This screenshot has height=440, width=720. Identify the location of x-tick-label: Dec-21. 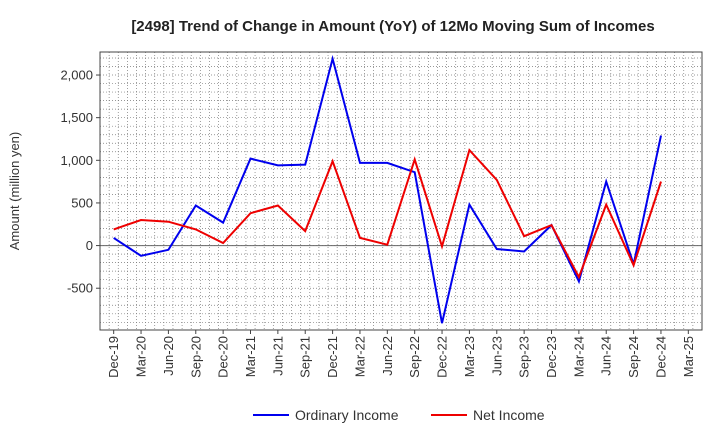
(332, 357).